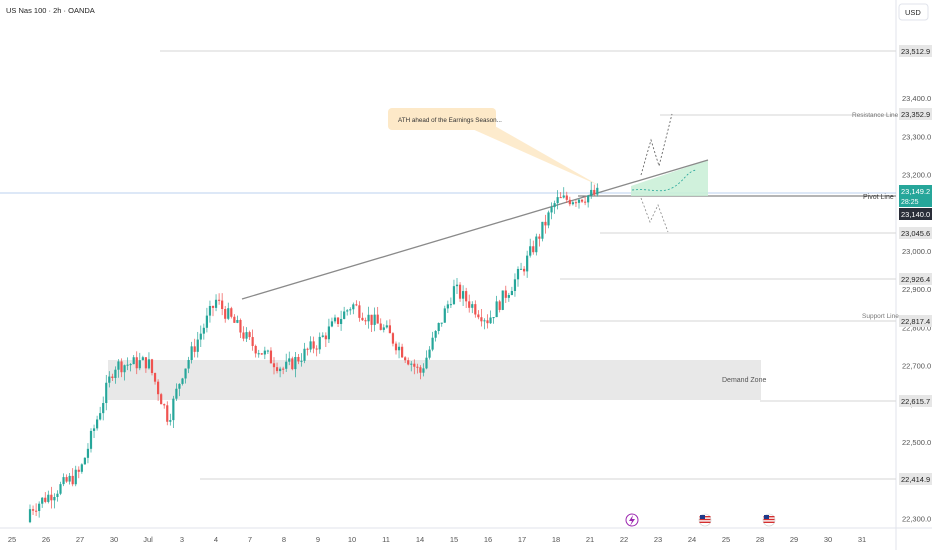 This screenshot has height=555, width=932. Describe the element at coordinates (705, 520) in the screenshot. I see `us-flag-icon` at that location.